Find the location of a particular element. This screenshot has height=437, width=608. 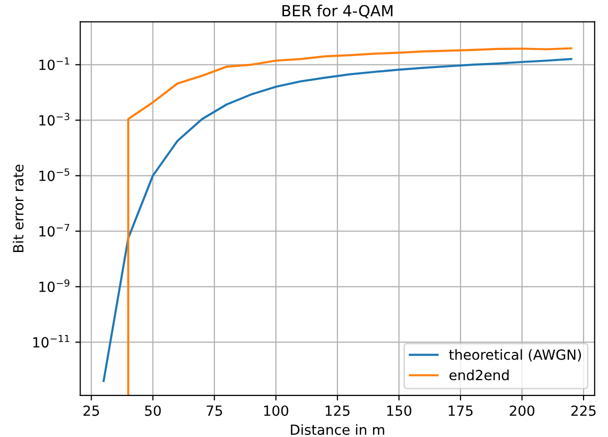

x-tick-label: 125 is located at coordinates (338, 410).